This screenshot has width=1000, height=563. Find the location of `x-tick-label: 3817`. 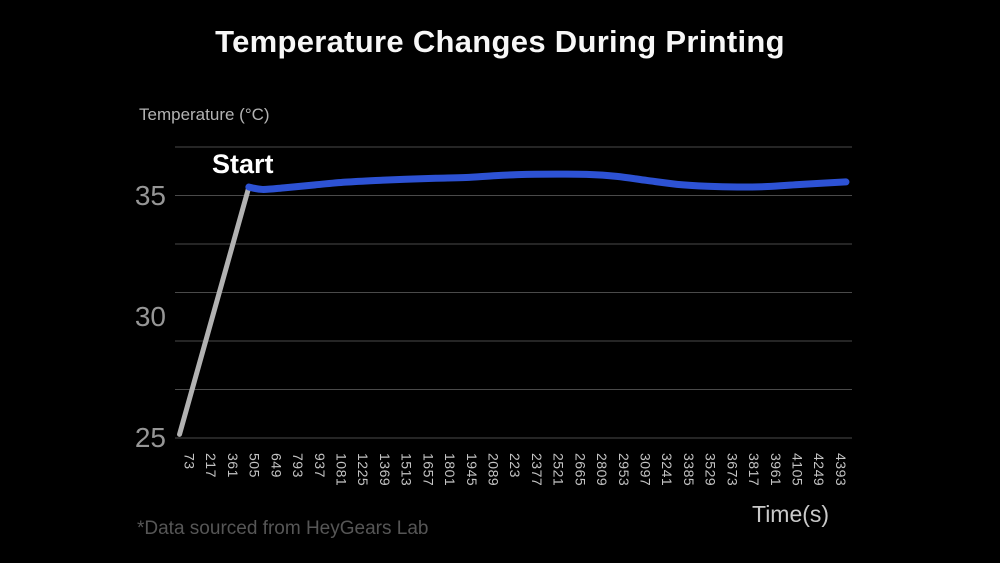

x-tick-label: 3817 is located at coordinates (754, 470).